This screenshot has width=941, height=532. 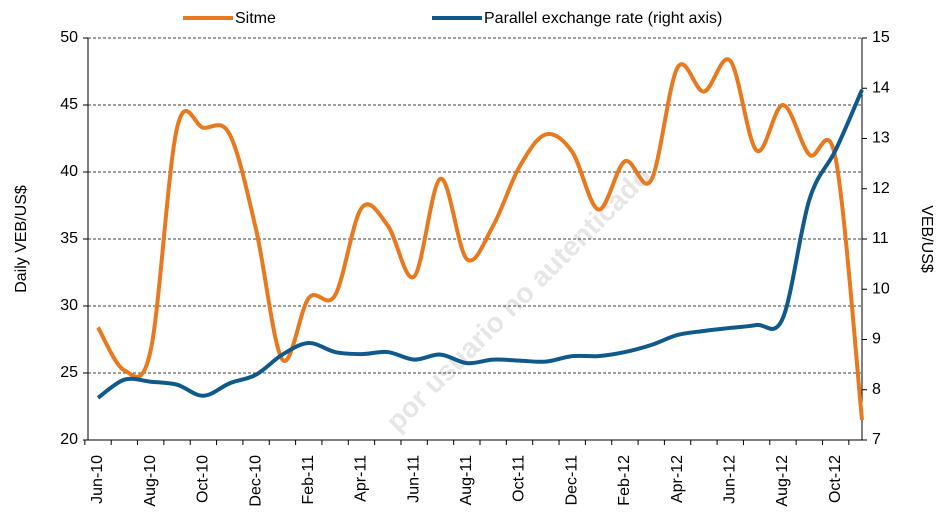 What do you see at coordinates (835, 479) in the screenshot?
I see `x-tick-label: Oct-12` at bounding box center [835, 479].